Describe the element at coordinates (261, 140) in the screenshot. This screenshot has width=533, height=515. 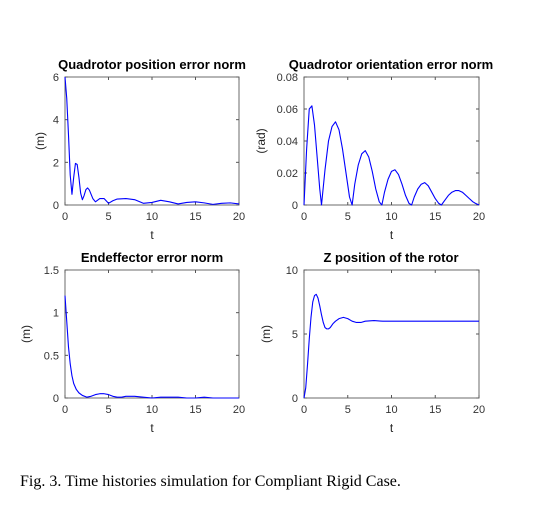
I see `y-axis-label: (rad)` at that location.